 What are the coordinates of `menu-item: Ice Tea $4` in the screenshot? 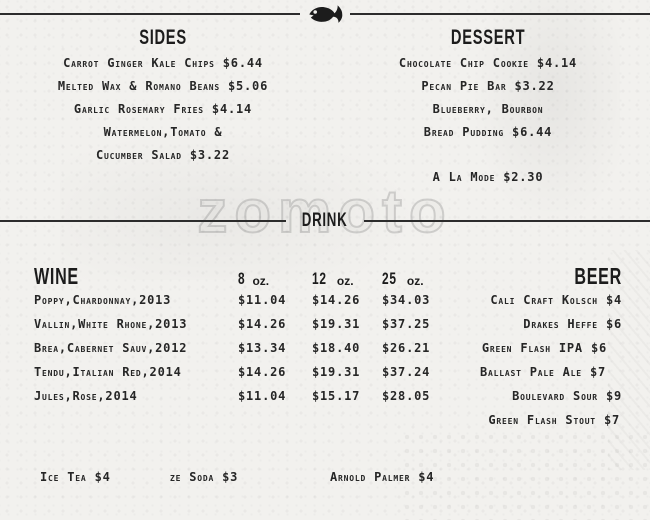 It's located at (75, 477).